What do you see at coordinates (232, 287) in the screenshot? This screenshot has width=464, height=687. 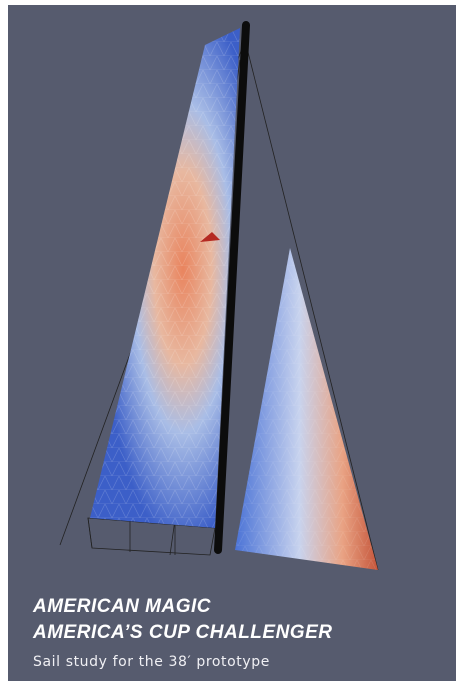 I see `mast` at bounding box center [232, 287].